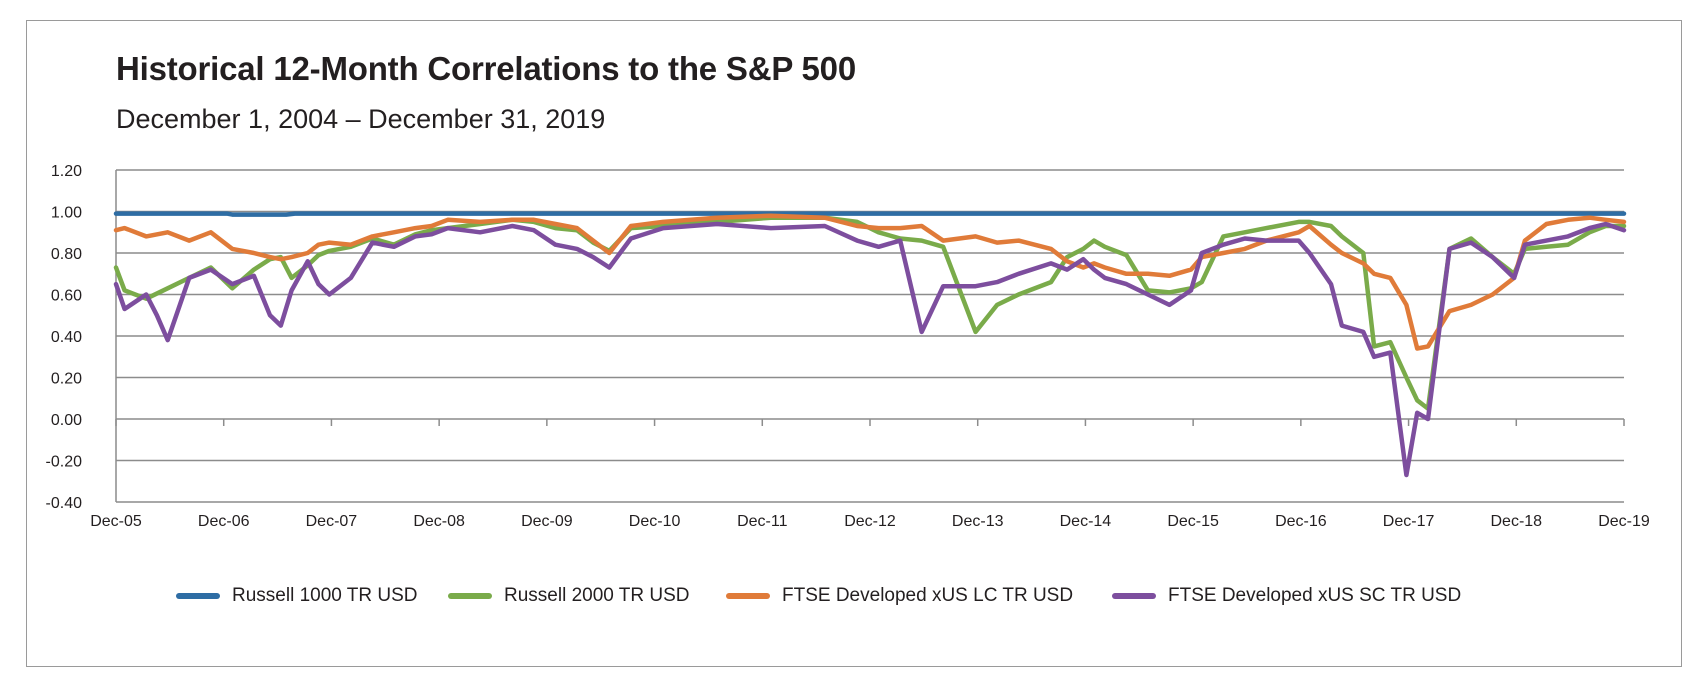  I want to click on y-tick-label: 0.80, so click(66, 254).